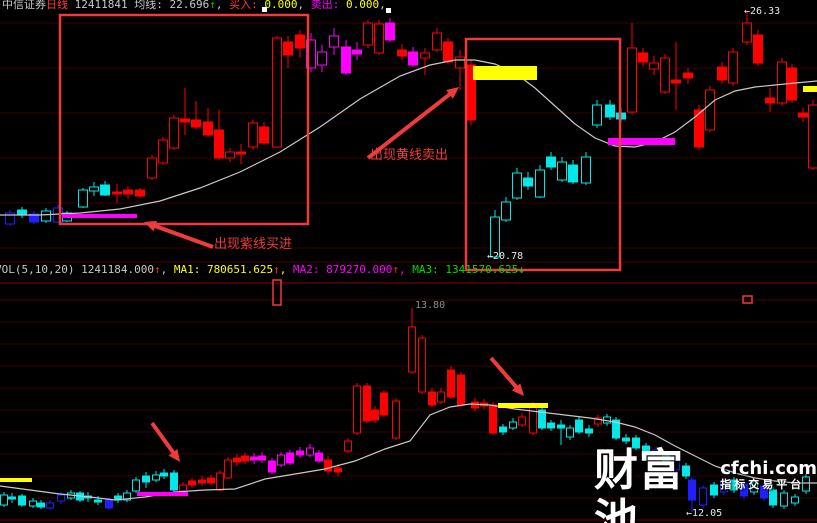 This screenshot has width=817, height=523. I want to click on text-segment: MA2: 879270.000, so click(343, 269).